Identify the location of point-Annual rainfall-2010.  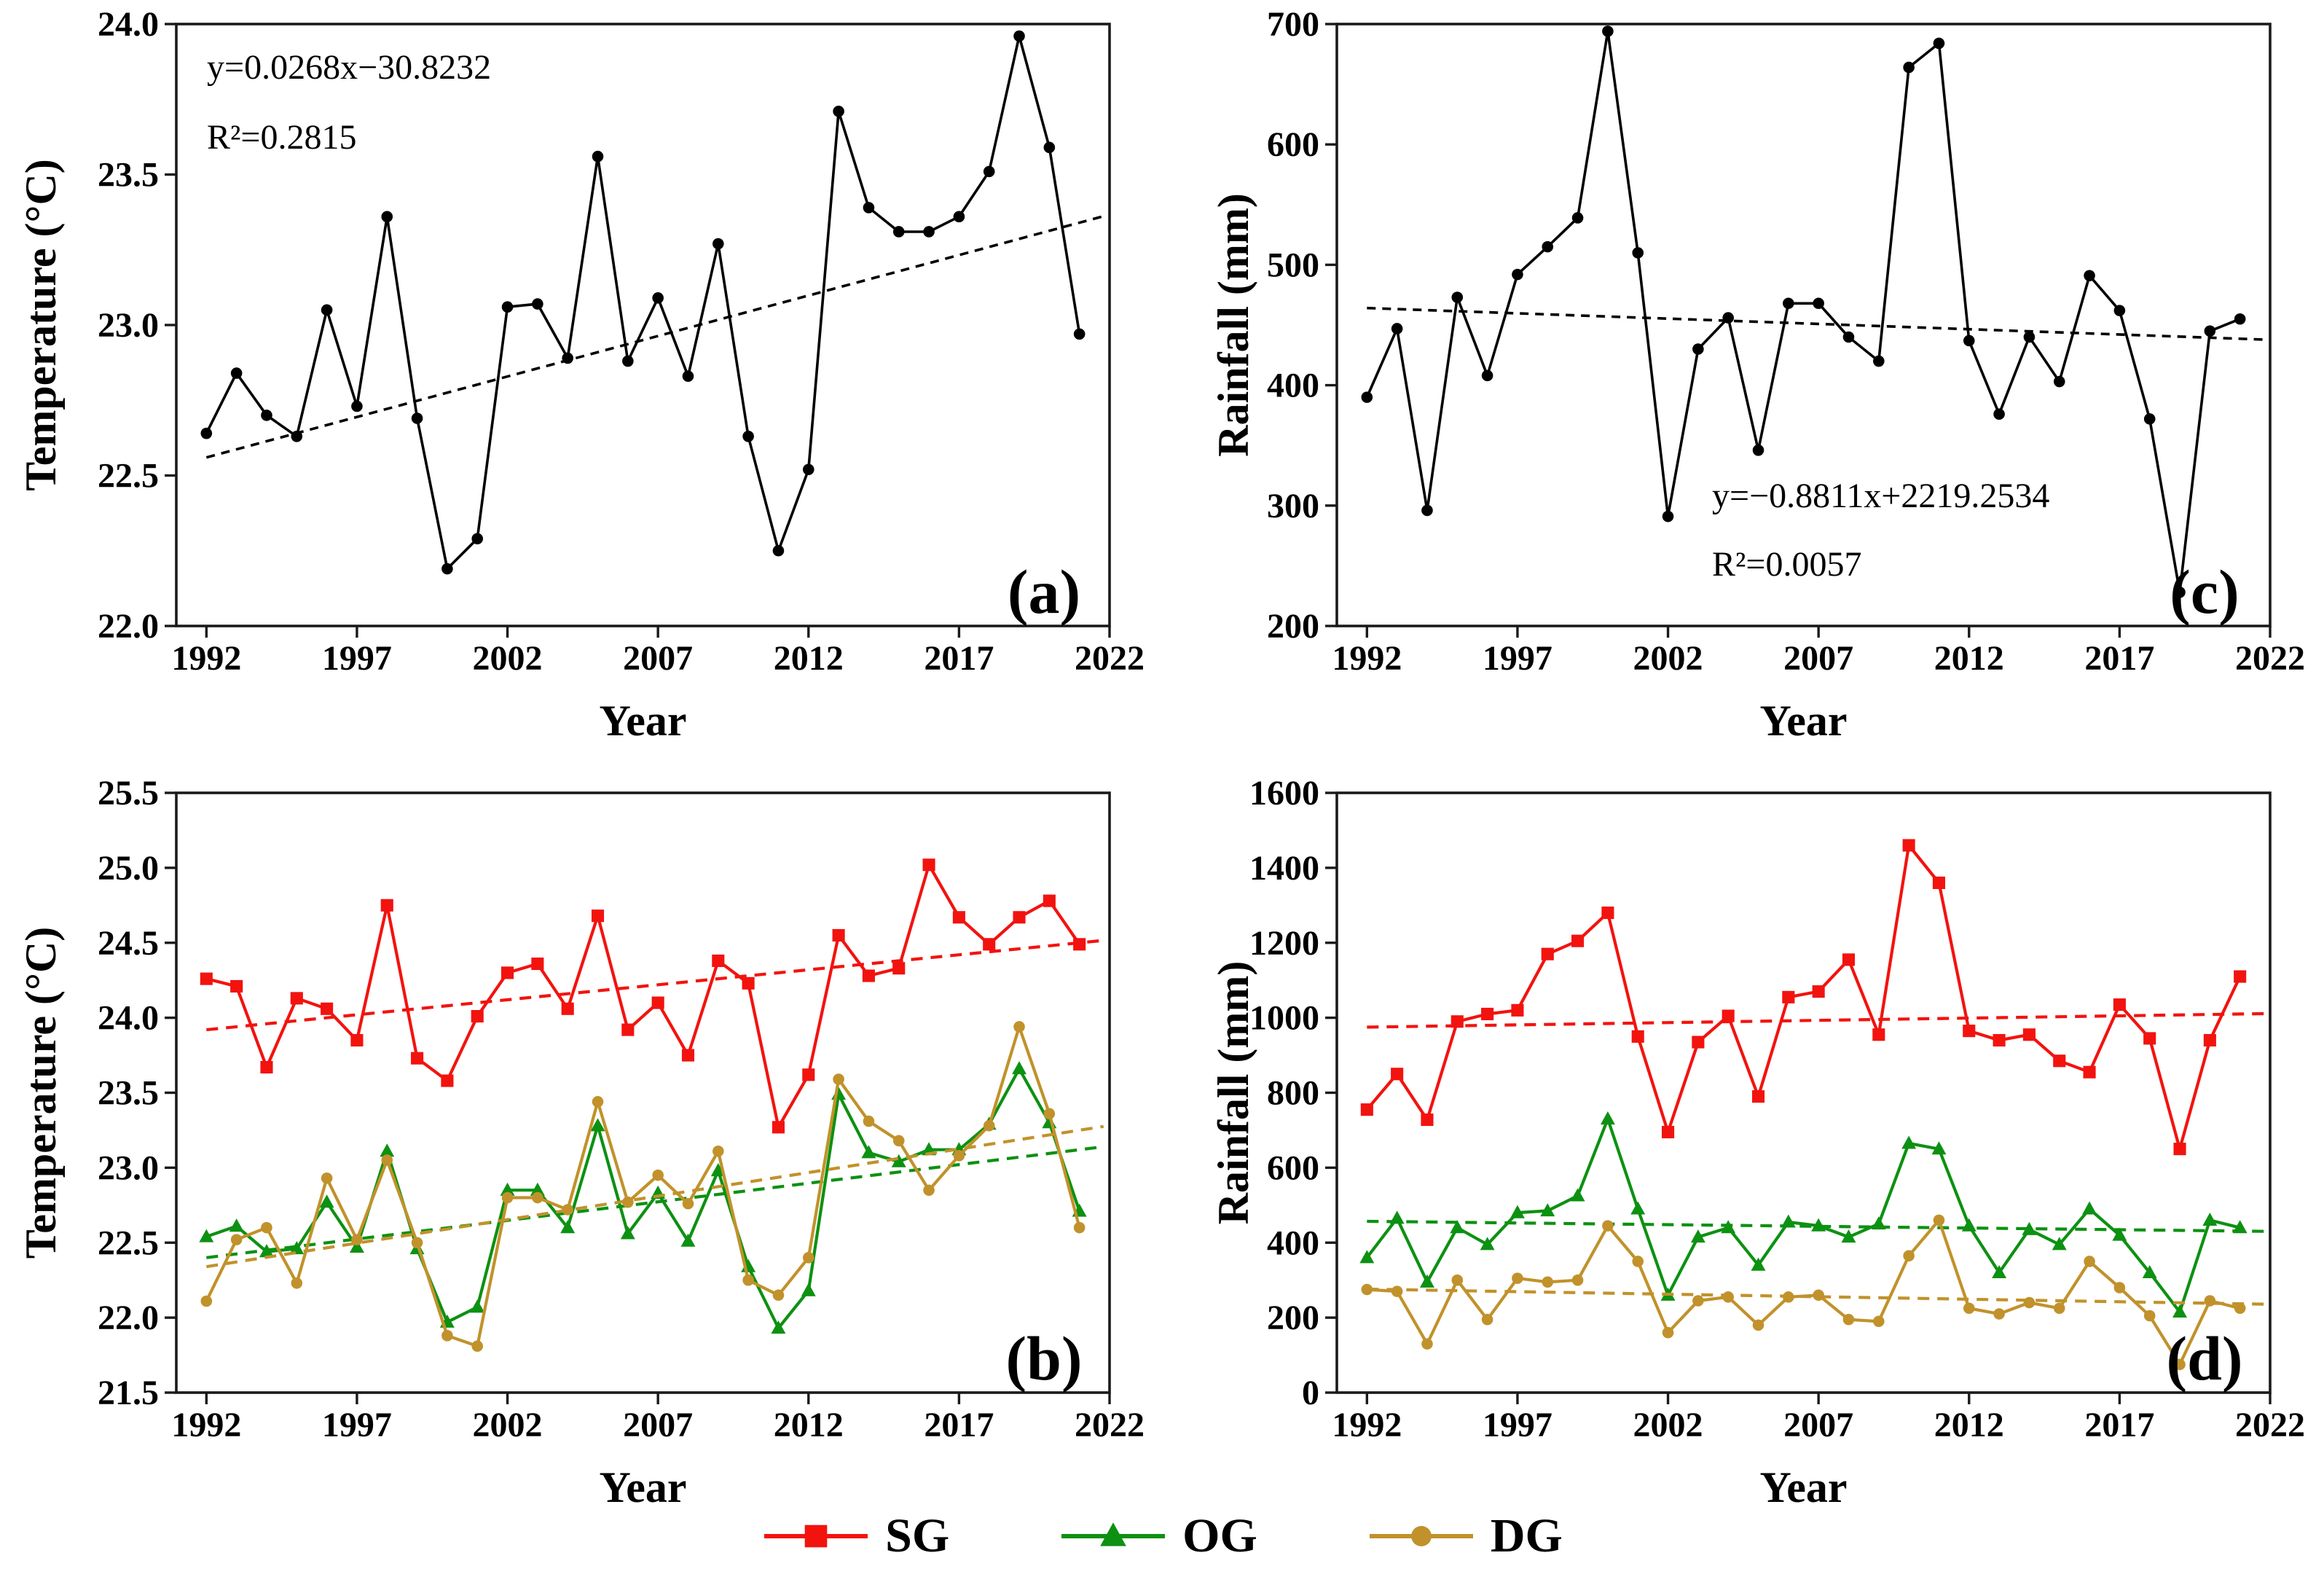
(1909, 67).